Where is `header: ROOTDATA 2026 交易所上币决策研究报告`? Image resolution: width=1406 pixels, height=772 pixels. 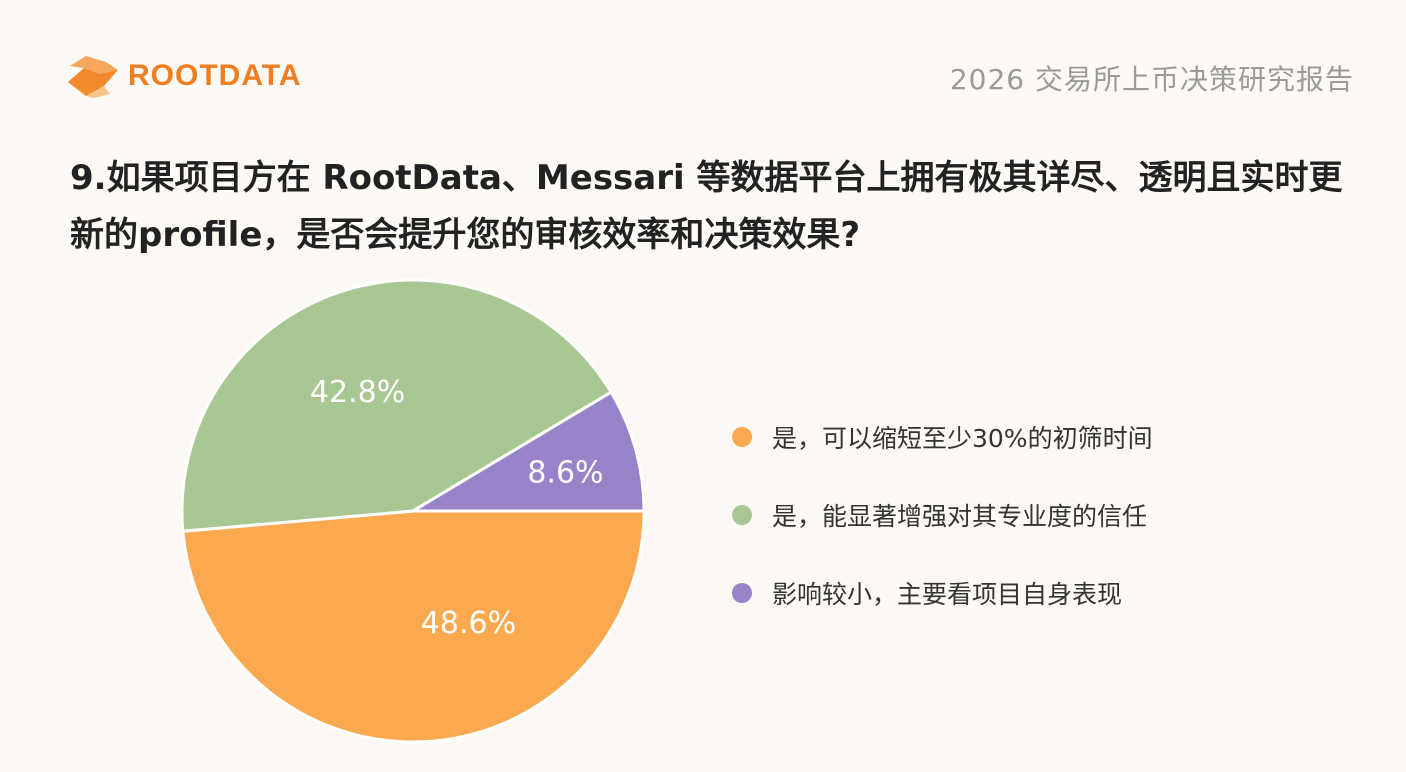
header: ROOTDATA 2026 交易所上币决策研究报告 is located at coordinates (703, 55).